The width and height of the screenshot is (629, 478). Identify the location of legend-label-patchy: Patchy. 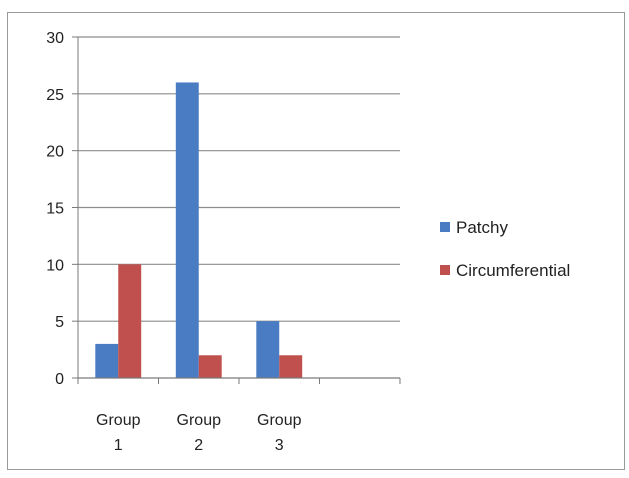
(482, 227).